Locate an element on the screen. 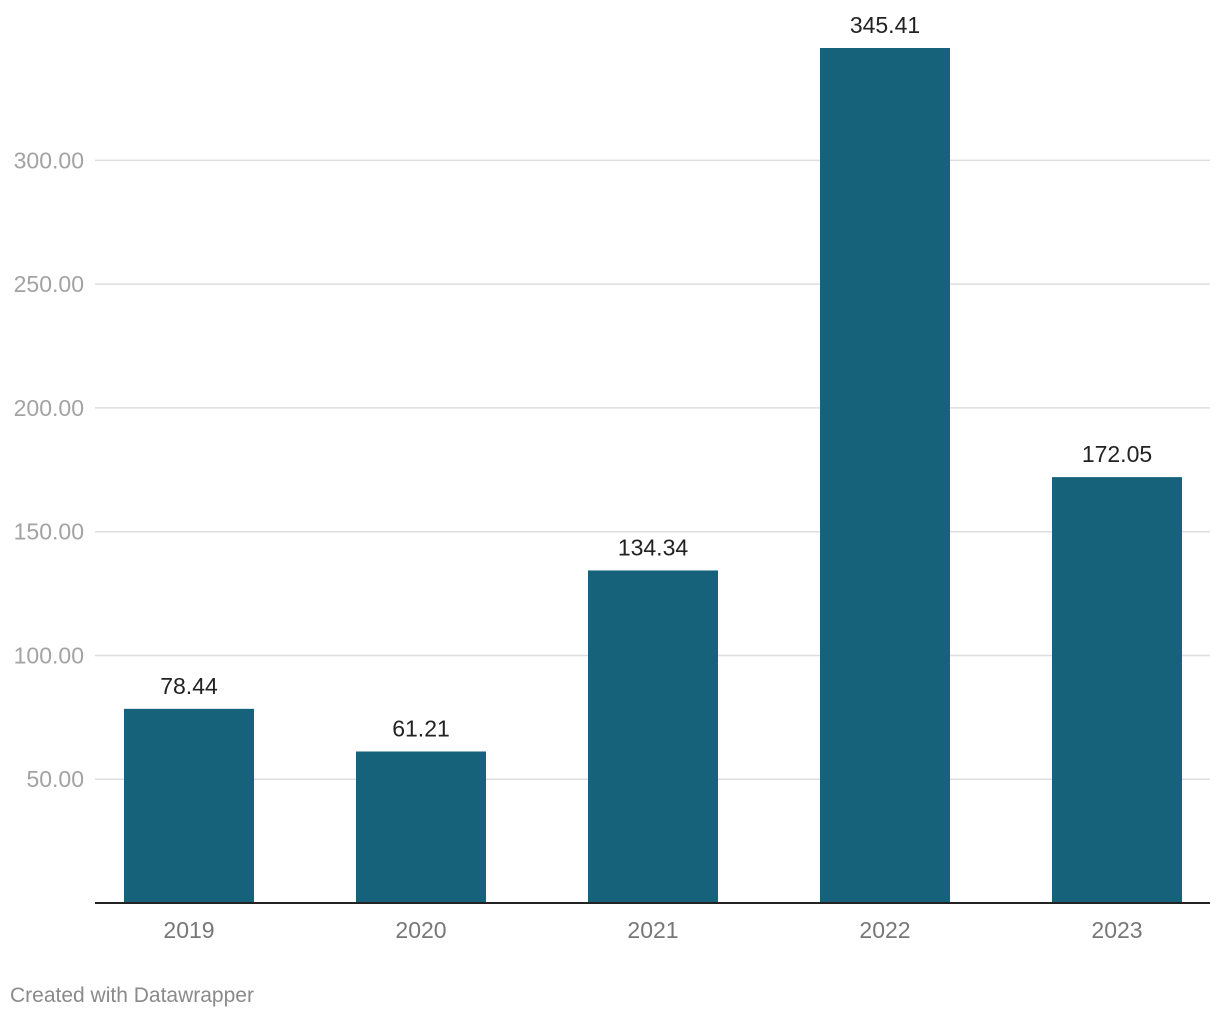 This screenshot has height=1020, width=1220. x-tick-label-2023: 2023 is located at coordinates (1116, 930).